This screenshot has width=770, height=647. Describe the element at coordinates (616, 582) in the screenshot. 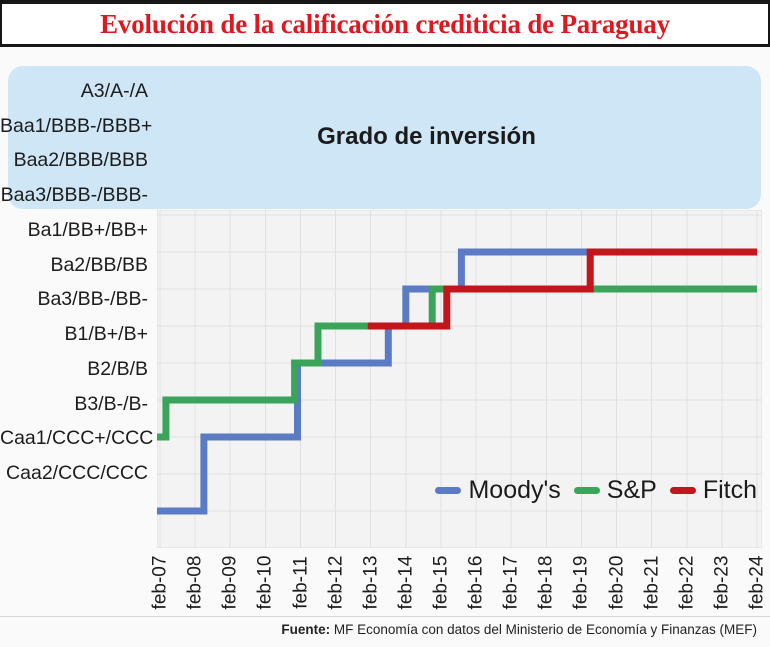

I see `x-axis-label: feb-20` at that location.